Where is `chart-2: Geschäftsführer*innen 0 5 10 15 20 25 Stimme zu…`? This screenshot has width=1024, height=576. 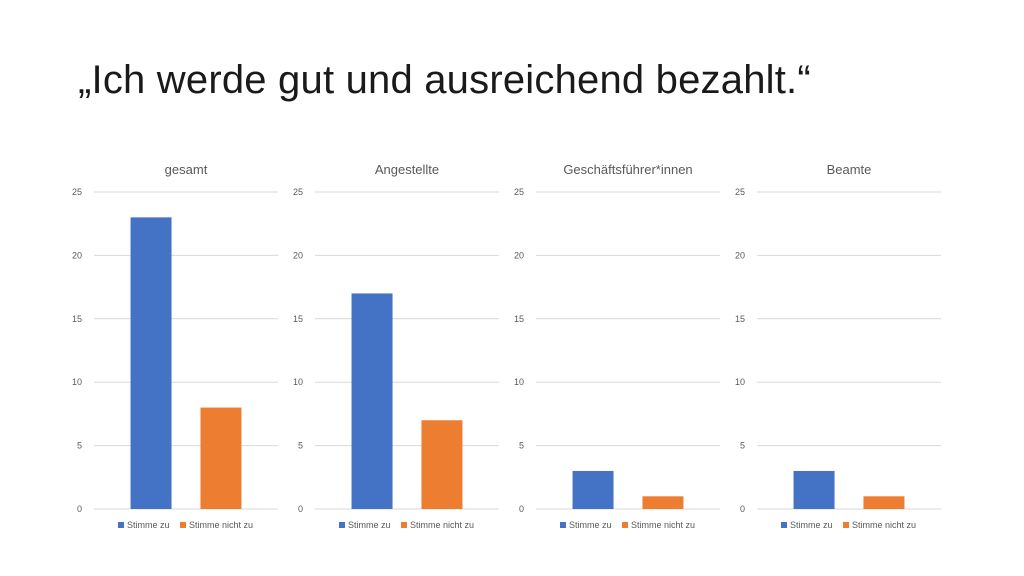
chart-2: Geschäftsführer*innen 0 5 10 15 20 25 Stimme zu… is located at coordinates (617, 346).